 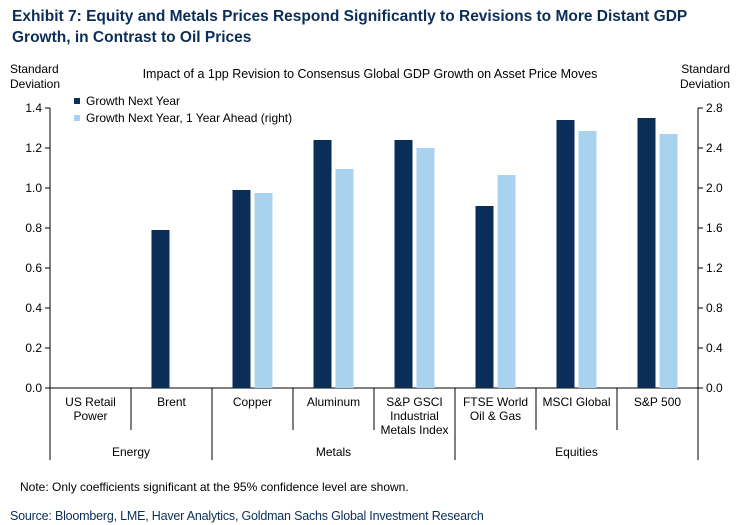 What do you see at coordinates (714, 108) in the screenshot?
I see `right-tick-label: 2.8` at bounding box center [714, 108].